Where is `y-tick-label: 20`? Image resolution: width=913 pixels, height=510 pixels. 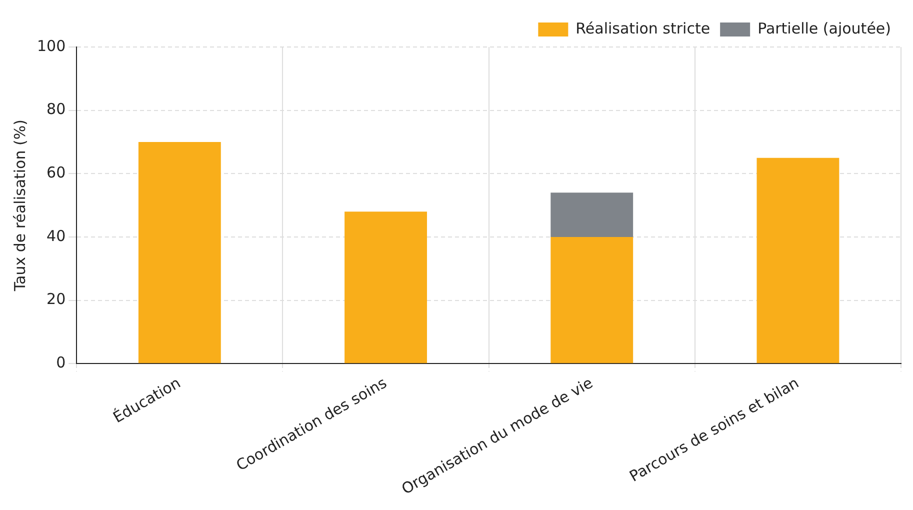
y-tick-label: 20 is located at coordinates (56, 299).